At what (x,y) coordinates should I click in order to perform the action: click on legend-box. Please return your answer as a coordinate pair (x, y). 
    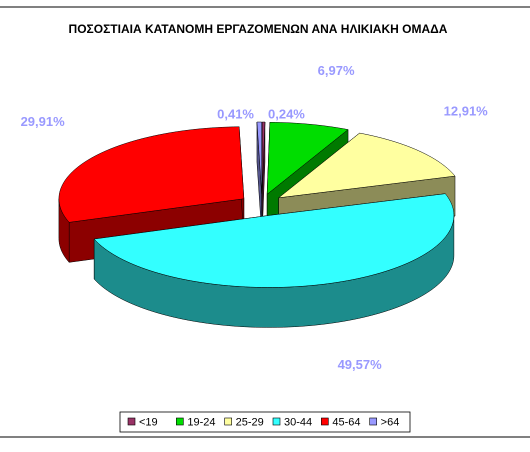
    Looking at the image, I should click on (265, 422).